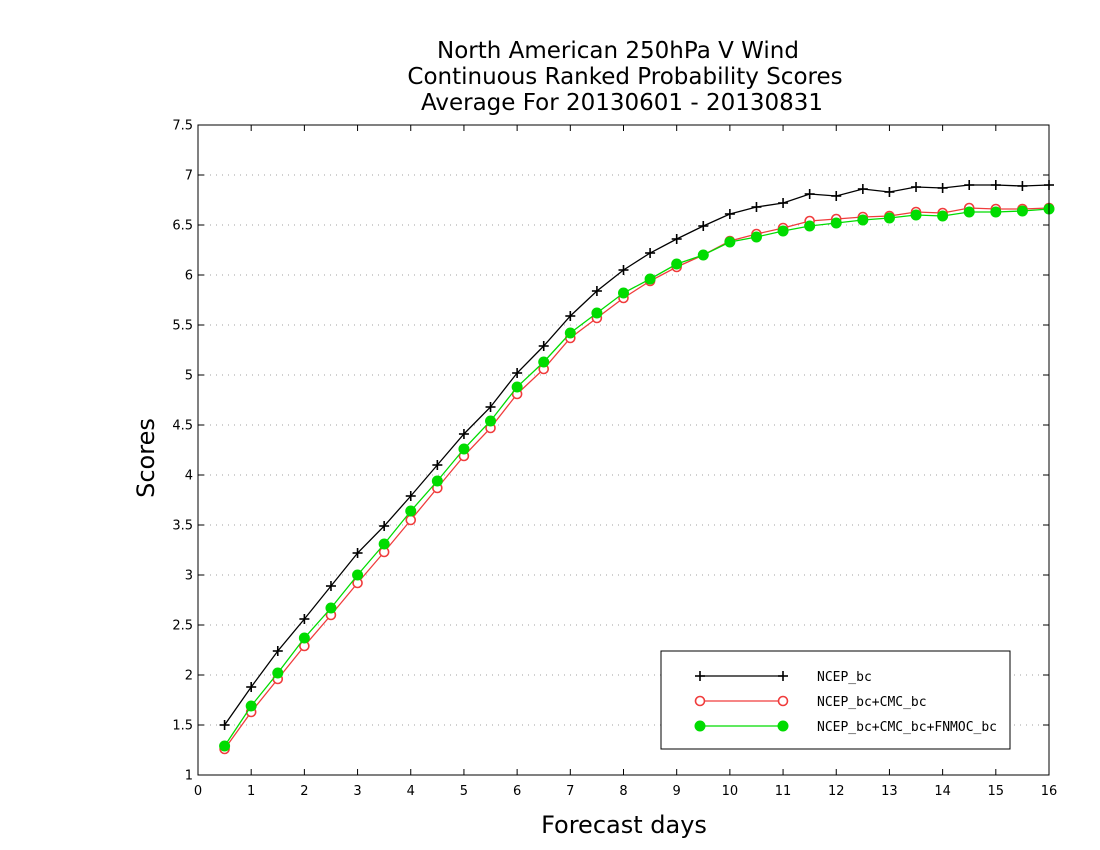 The image size is (1100, 850). Describe the element at coordinates (182, 326) in the screenshot. I see `y-tick-label: 5.5` at that location.